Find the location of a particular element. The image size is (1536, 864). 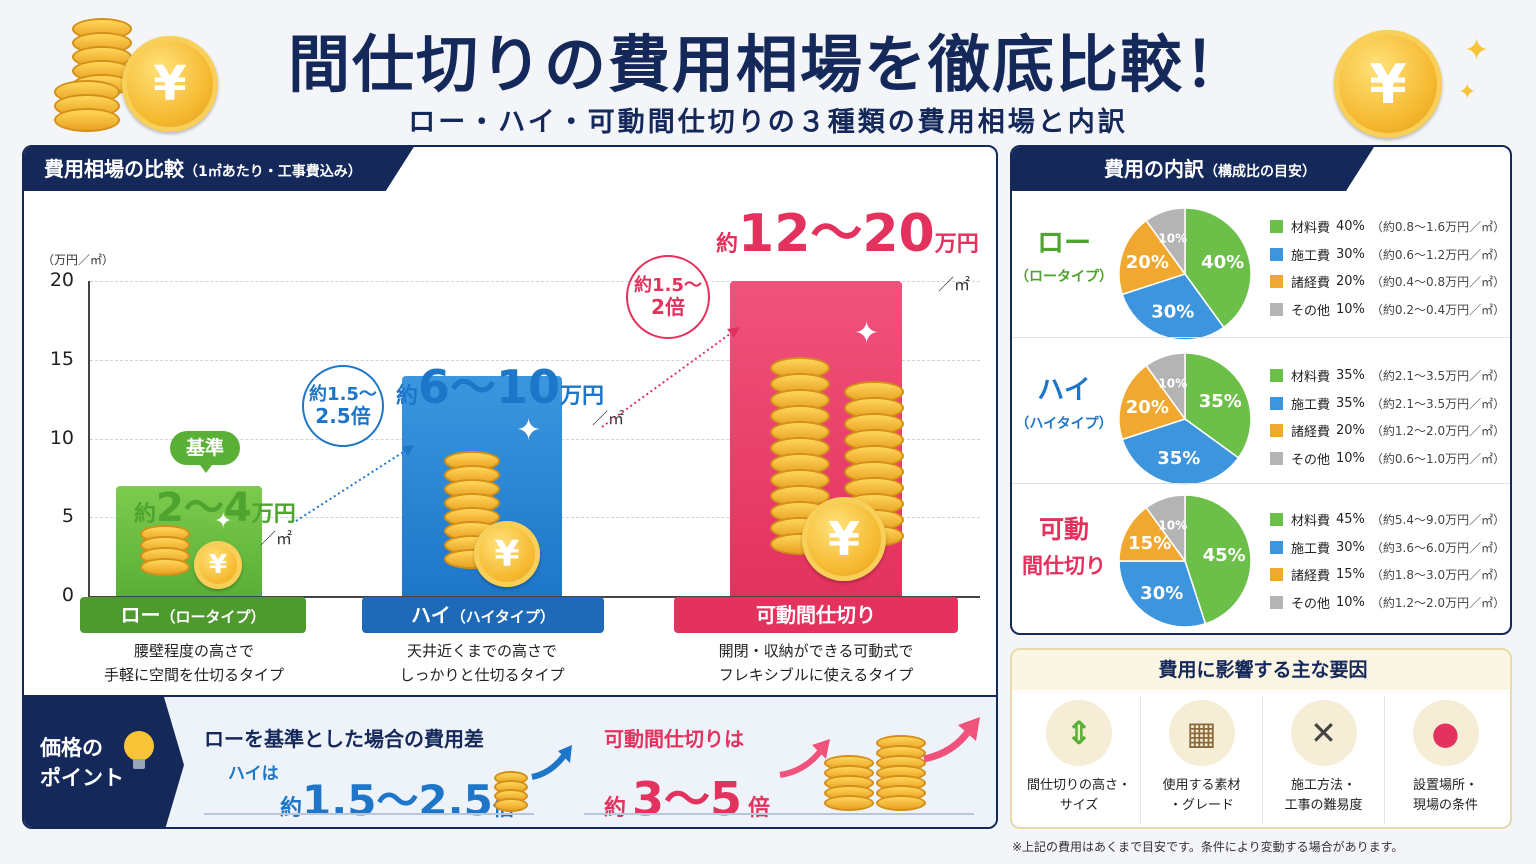

page-title: 間仕切りの費用相場を徹底比較！ is located at coordinates (767, 64).